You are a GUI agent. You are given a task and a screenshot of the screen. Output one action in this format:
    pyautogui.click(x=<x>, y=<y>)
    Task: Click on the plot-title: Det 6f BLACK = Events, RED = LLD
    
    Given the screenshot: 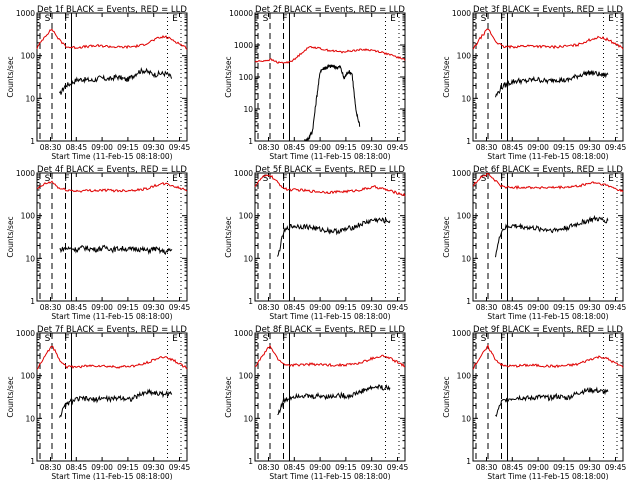 What is the action you would take?
    pyautogui.click(x=548, y=170)
    